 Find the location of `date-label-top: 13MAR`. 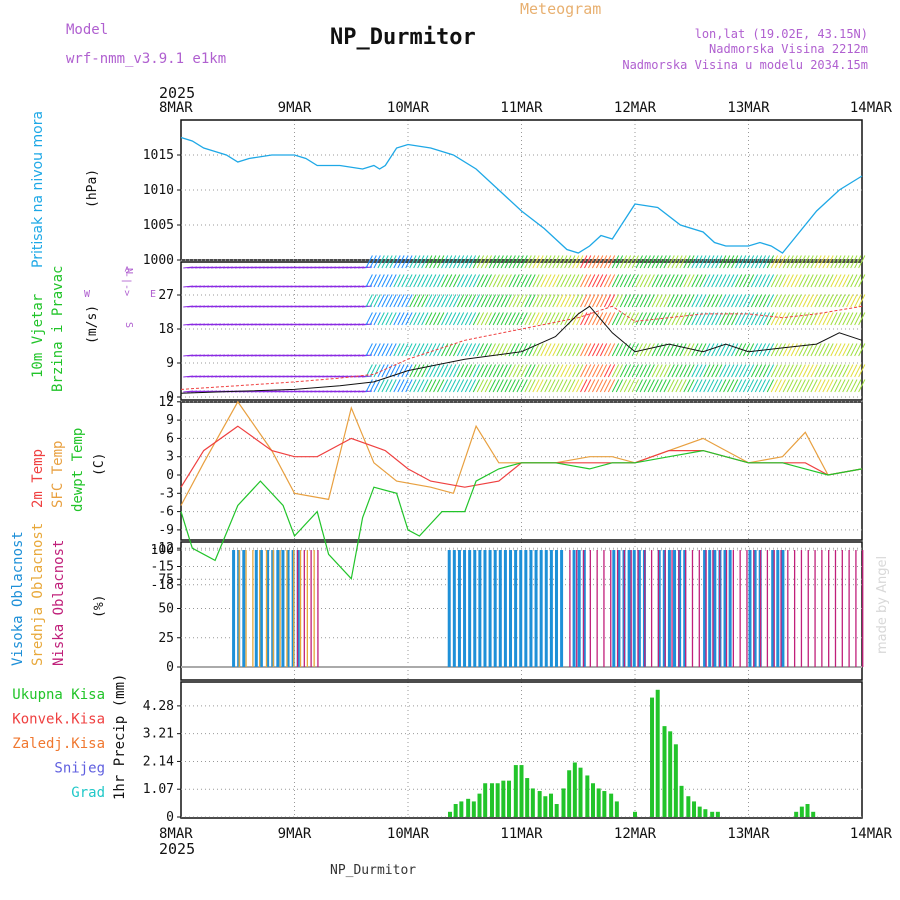

date-label-top: 13MAR is located at coordinates (748, 108).